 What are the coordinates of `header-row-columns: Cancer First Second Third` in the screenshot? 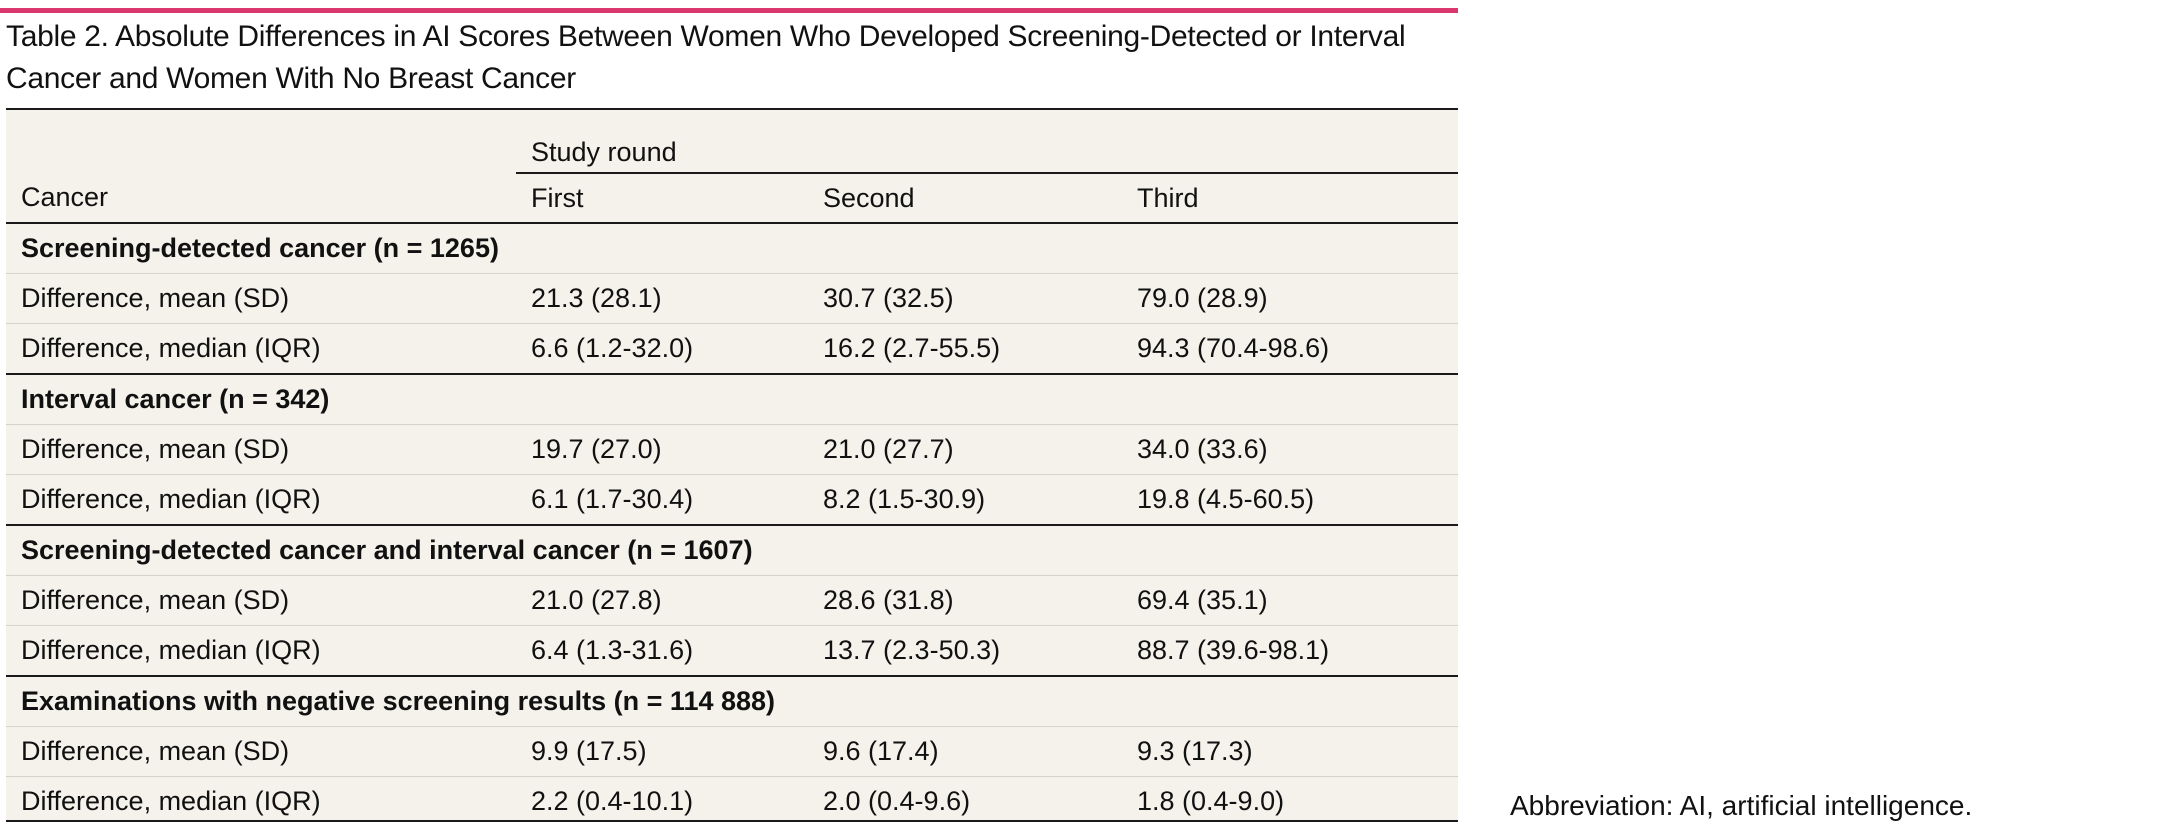 It's located at (732, 198).